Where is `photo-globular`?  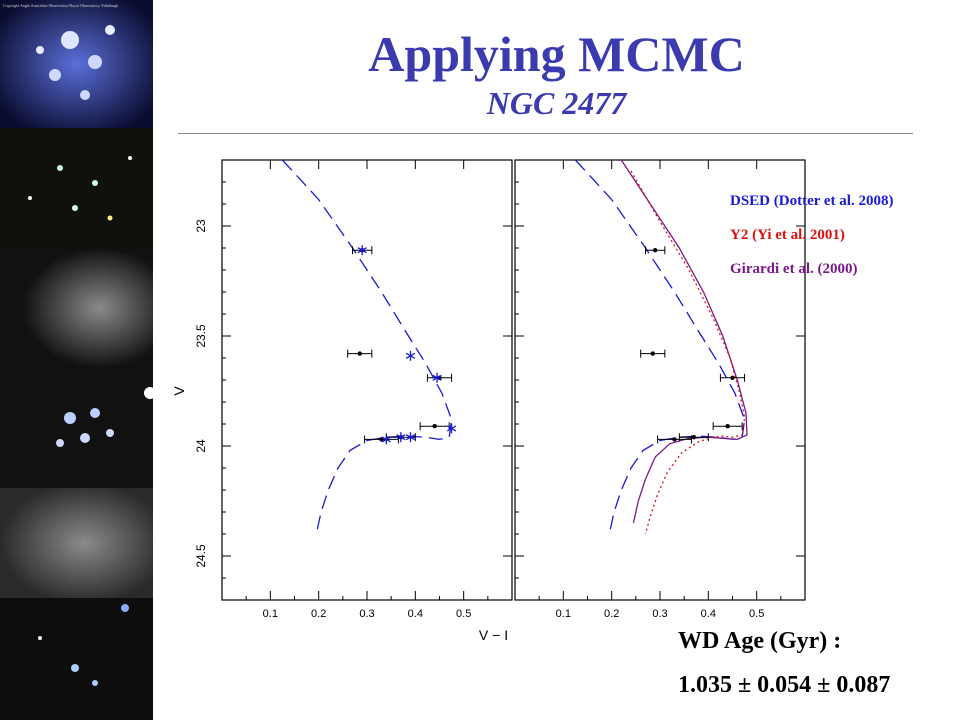 photo-globular is located at coordinates (76, 308).